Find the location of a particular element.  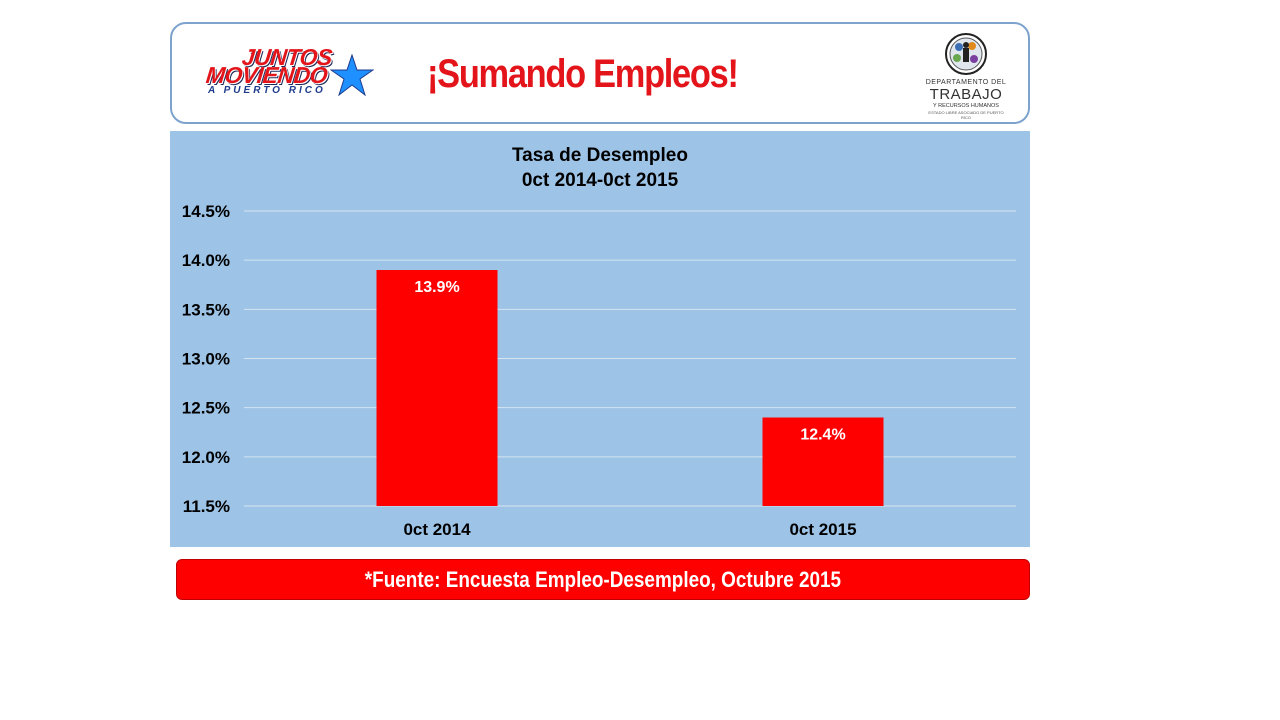

juntos-moviendo-logo: JUNTOS MOVIENDO A PUERTO RICO is located at coordinates (294, 74).